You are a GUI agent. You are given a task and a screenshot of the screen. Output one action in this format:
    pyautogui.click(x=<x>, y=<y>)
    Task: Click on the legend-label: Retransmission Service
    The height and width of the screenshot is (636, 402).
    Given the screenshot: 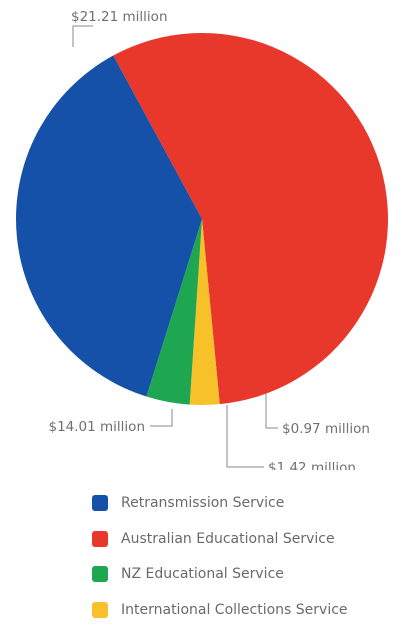 What is the action you would take?
    pyautogui.click(x=203, y=503)
    